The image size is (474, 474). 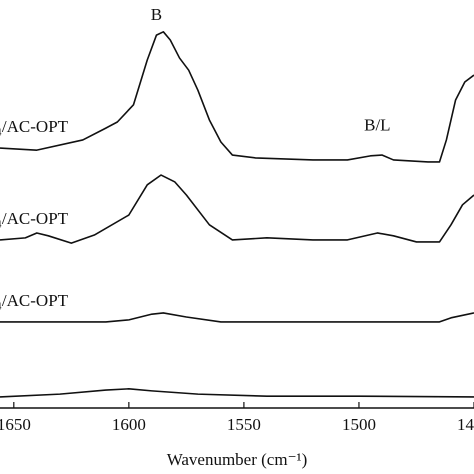 I want to click on x-tick-label: 1550, so click(x=244, y=424).